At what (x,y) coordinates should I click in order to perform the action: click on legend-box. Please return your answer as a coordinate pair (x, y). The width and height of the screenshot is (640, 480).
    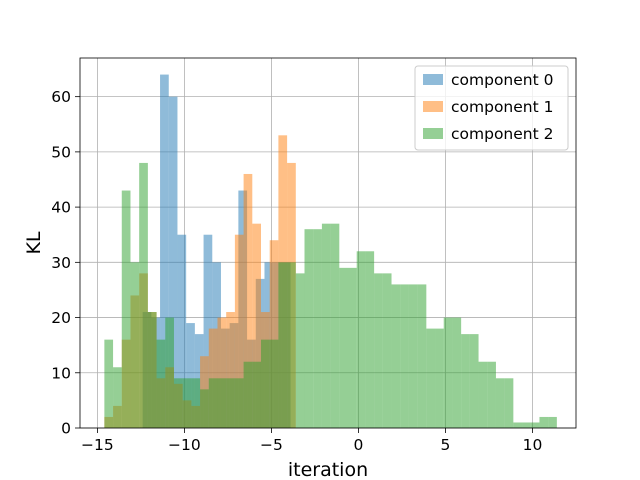
    Looking at the image, I should click on (491, 108).